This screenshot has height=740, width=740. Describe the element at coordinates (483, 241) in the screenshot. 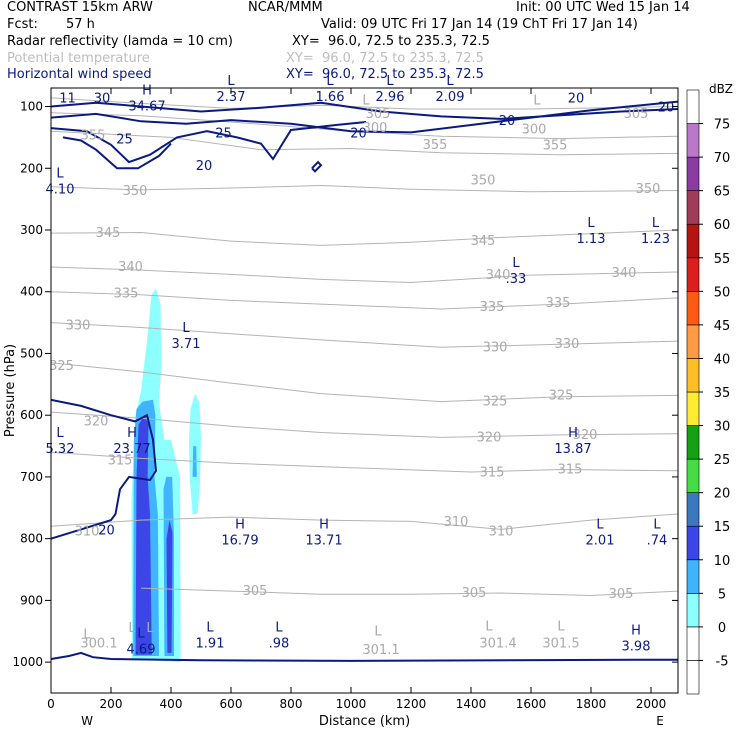

I see `theta-label: 345` at that location.